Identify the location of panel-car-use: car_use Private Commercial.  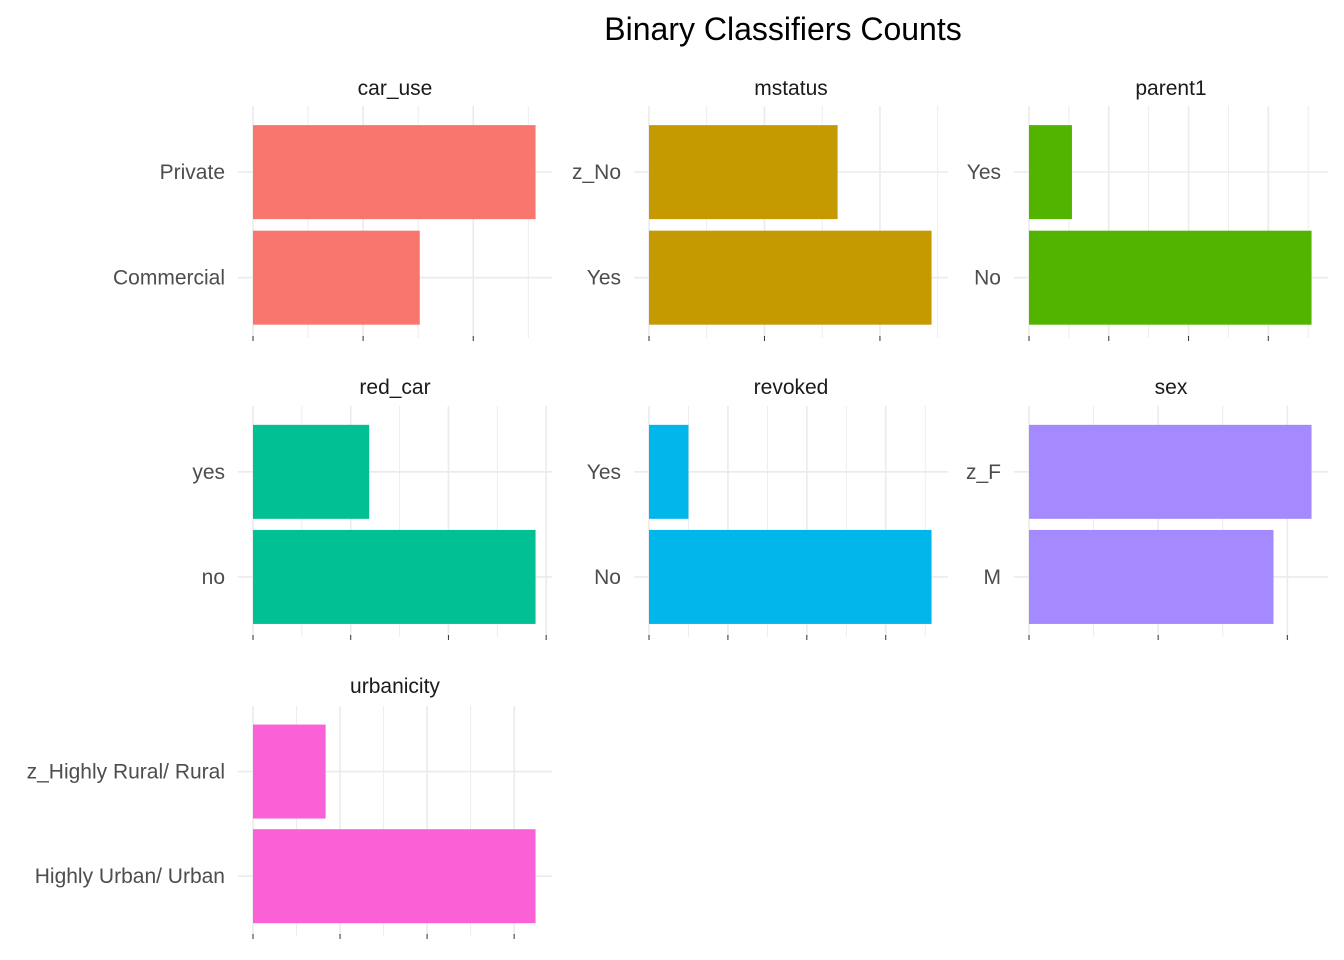
(332, 209).